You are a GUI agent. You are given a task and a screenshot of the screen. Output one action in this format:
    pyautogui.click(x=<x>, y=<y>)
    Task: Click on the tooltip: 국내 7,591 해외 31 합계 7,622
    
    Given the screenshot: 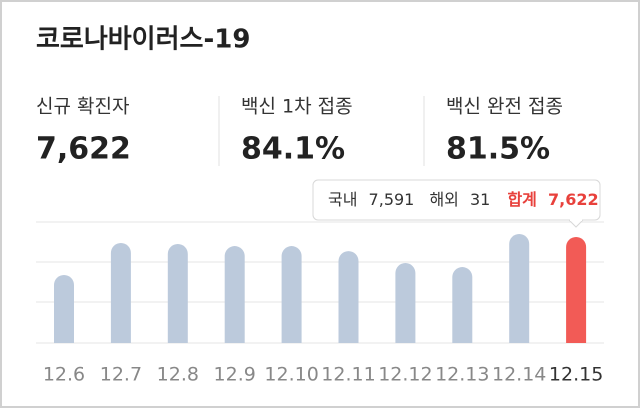 What is the action you would take?
    pyautogui.click(x=456, y=203)
    